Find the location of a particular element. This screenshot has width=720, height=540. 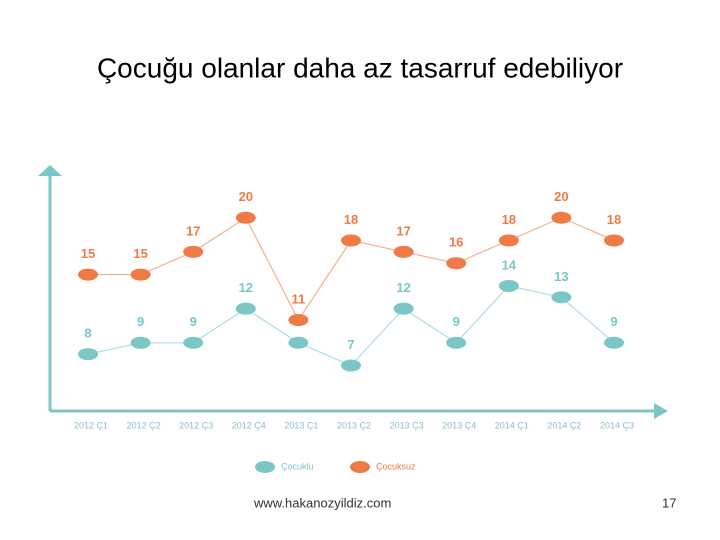

x-axis-arrow is located at coordinates (661, 411).